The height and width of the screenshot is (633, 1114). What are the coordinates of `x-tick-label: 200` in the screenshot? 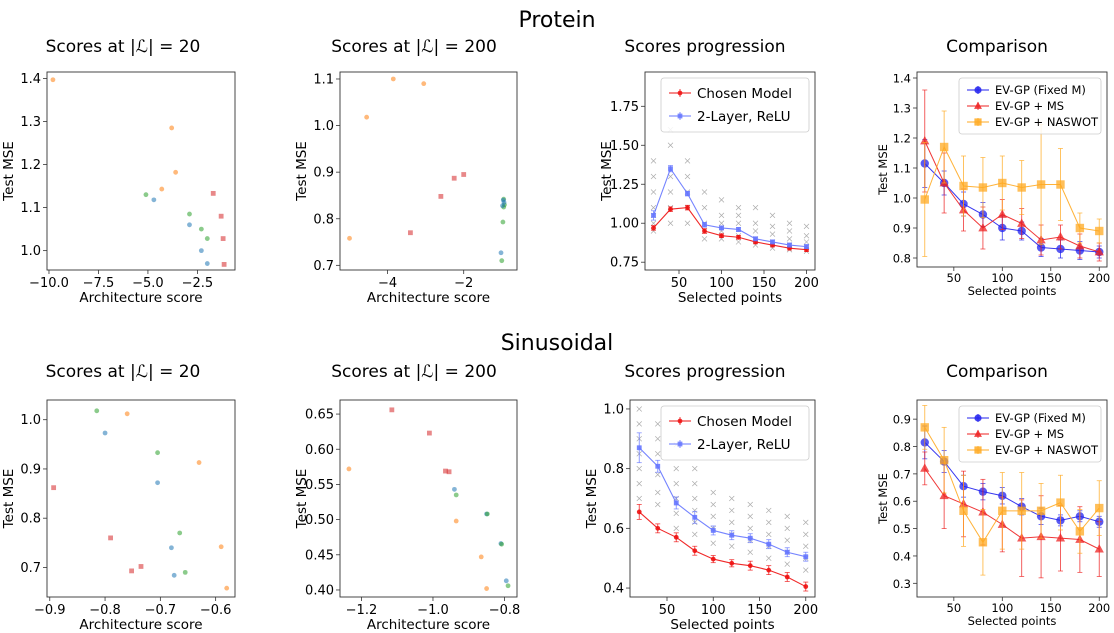 It's located at (1099, 608).